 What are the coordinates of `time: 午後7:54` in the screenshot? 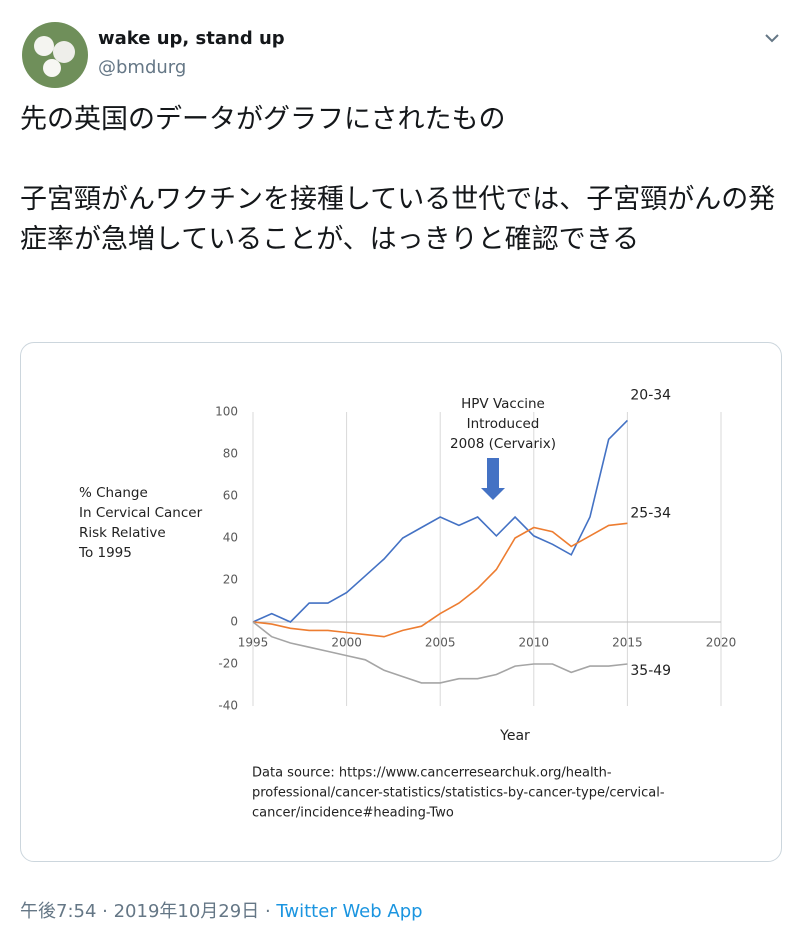 It's located at (58, 911).